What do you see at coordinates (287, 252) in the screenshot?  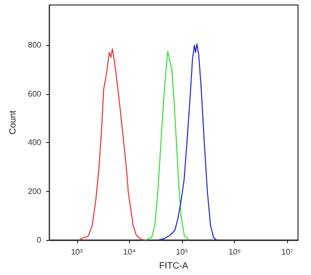 I see `x-tick-label: 10⁷` at bounding box center [287, 252].